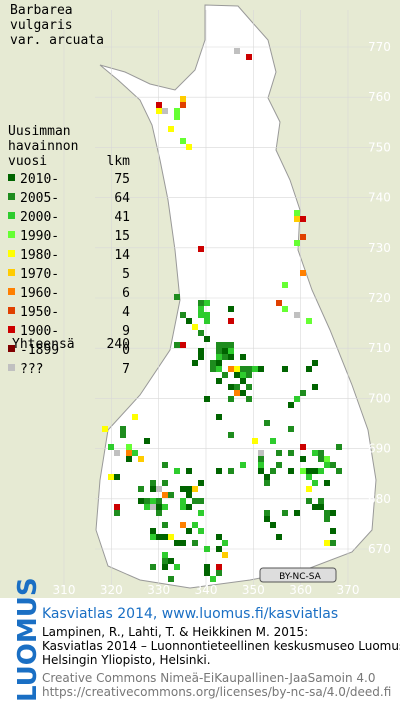  I want to click on y-tick-label: 680, so click(379, 499).